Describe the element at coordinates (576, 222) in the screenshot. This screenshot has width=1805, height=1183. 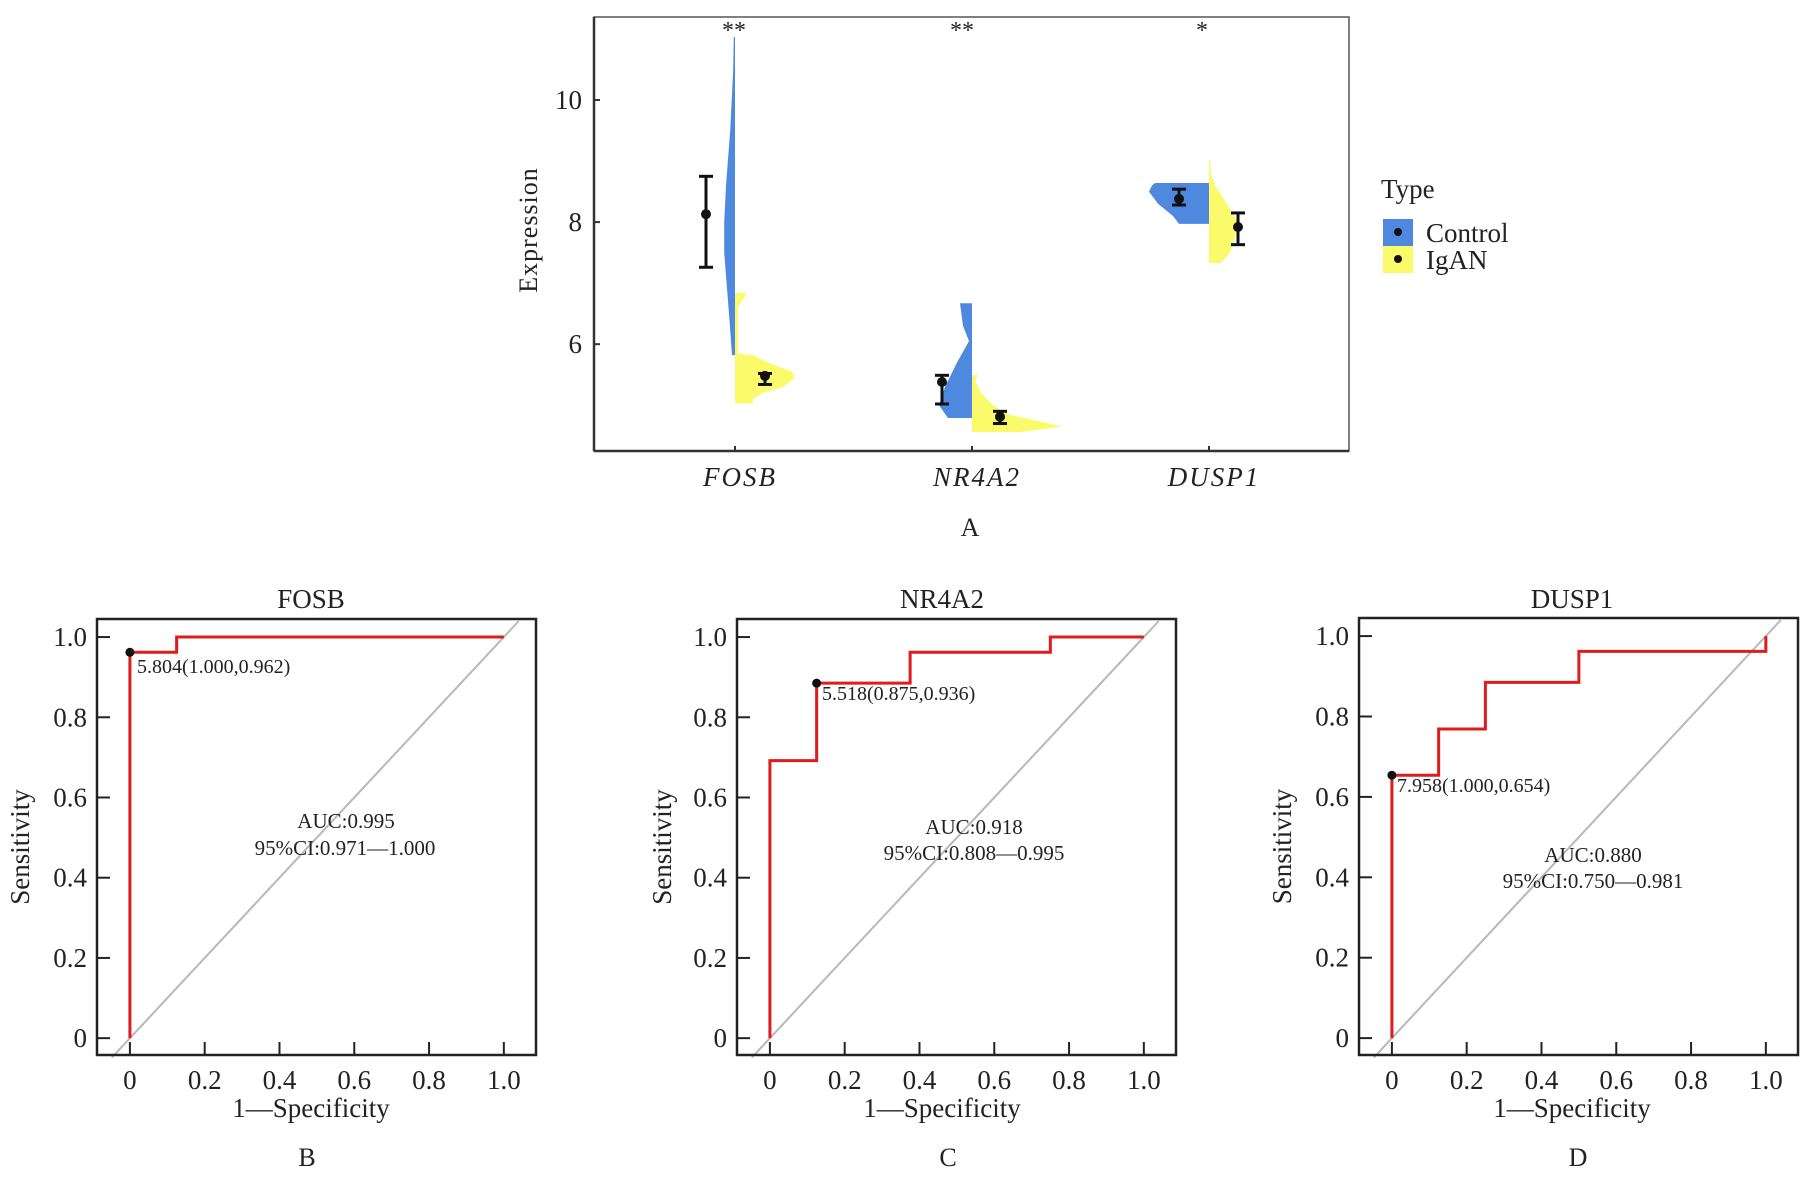
I see `y-tick-label: 8` at that location.